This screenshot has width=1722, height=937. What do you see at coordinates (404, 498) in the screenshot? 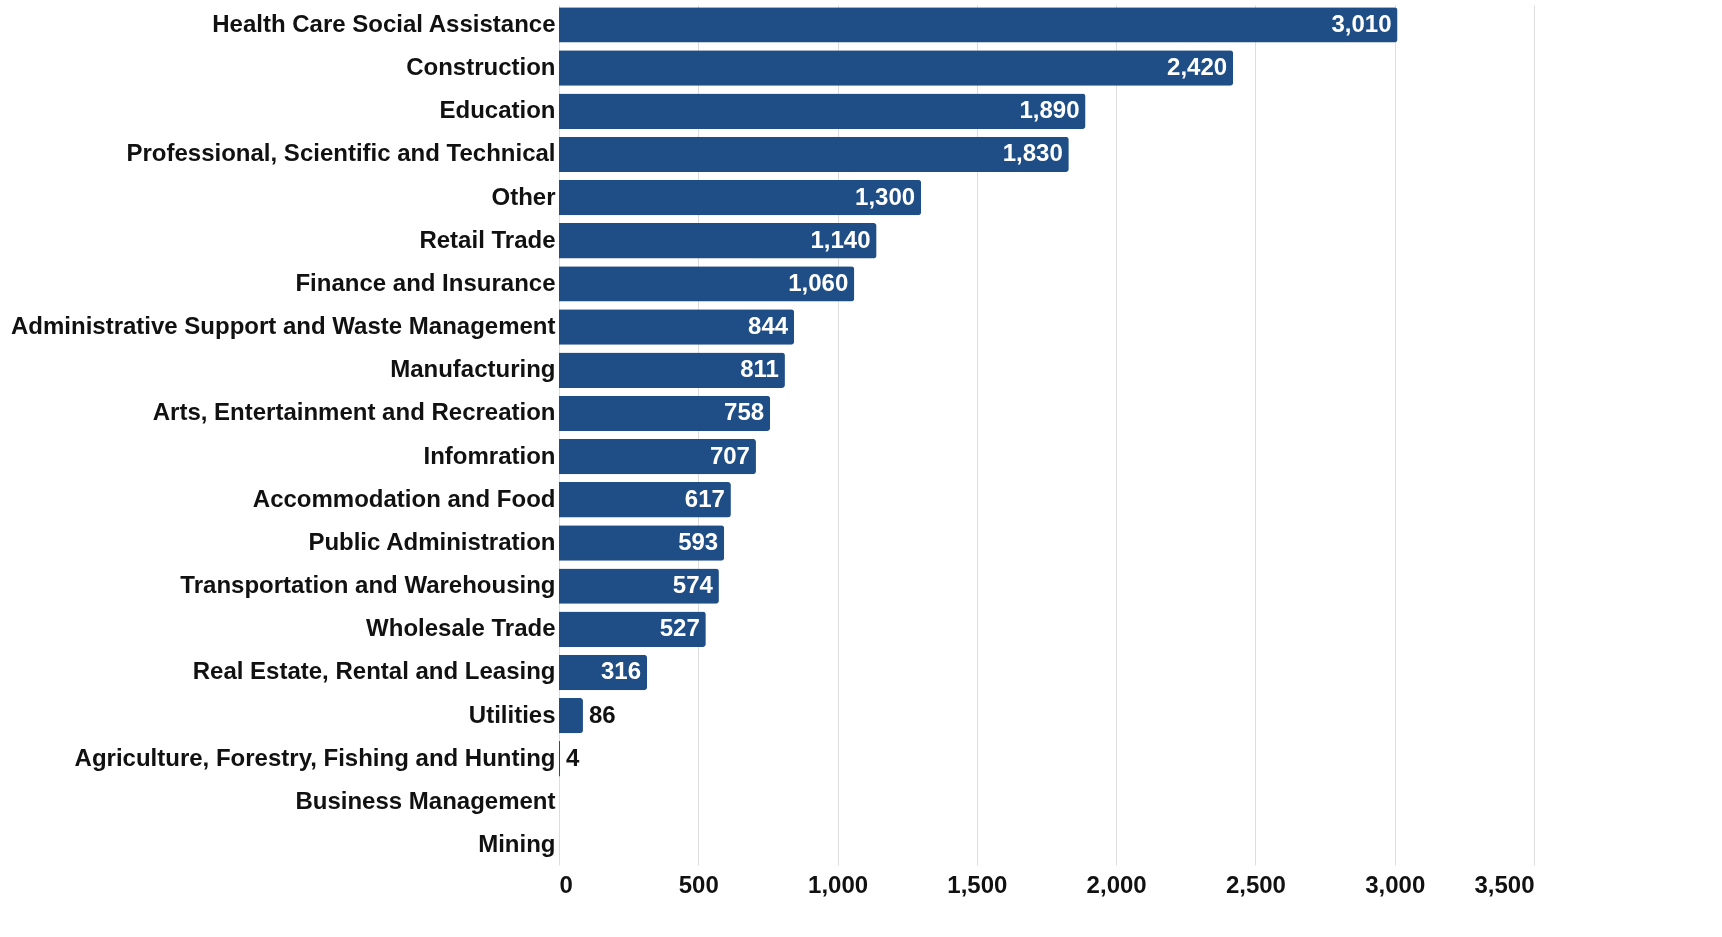
I see `y-tick-label: Accommodation and Food` at bounding box center [404, 498].